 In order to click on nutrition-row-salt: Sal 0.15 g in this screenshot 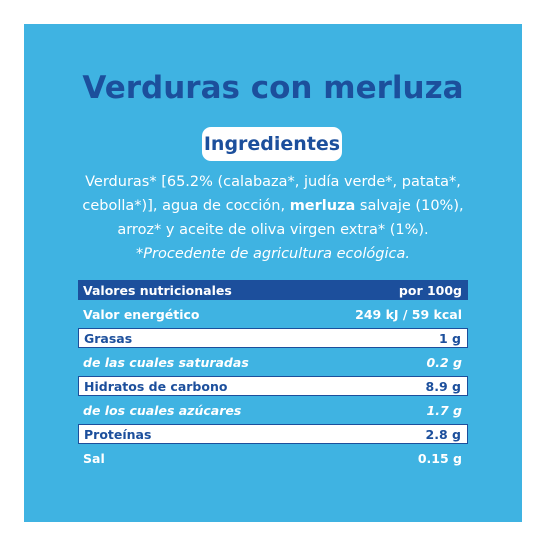, I will do `click(273, 458)`.